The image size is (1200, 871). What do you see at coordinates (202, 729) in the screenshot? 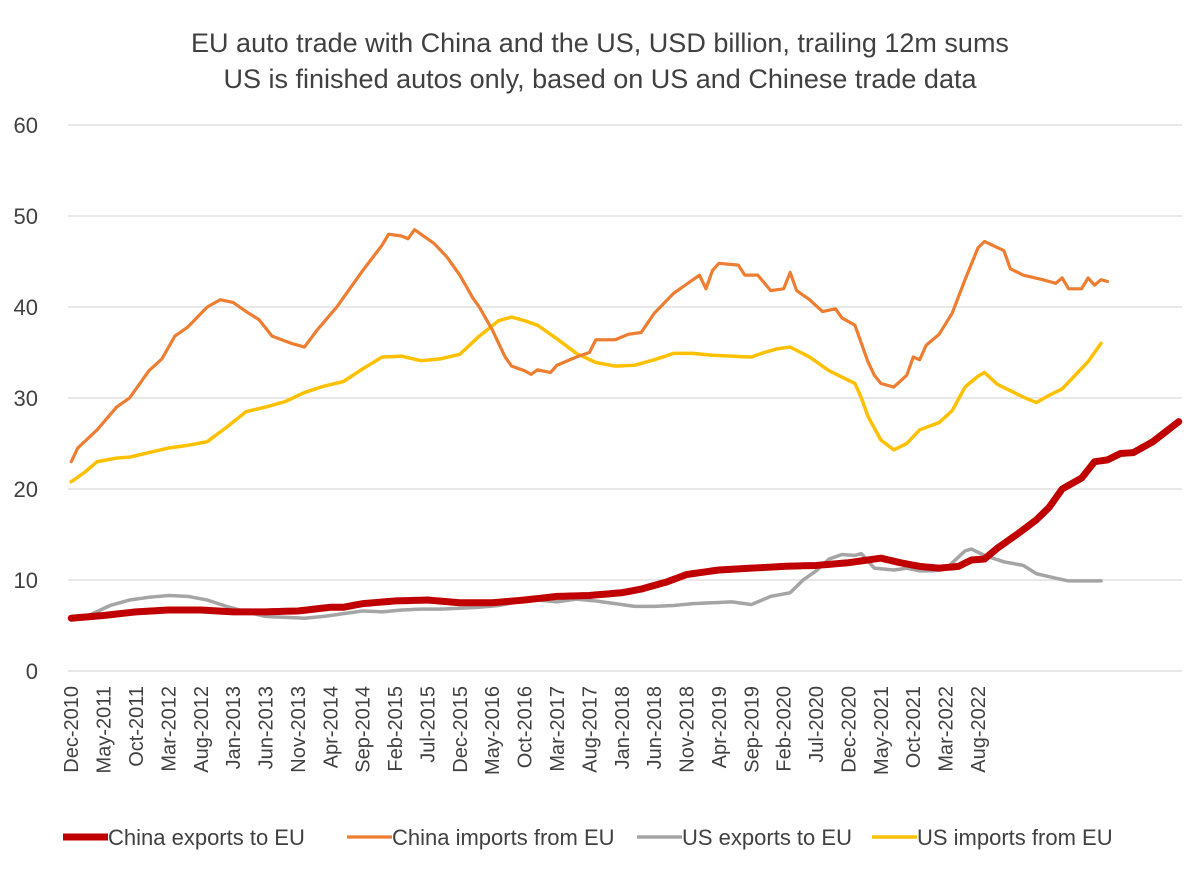
I see `x-tick-label: Aug-2012` at bounding box center [202, 729].